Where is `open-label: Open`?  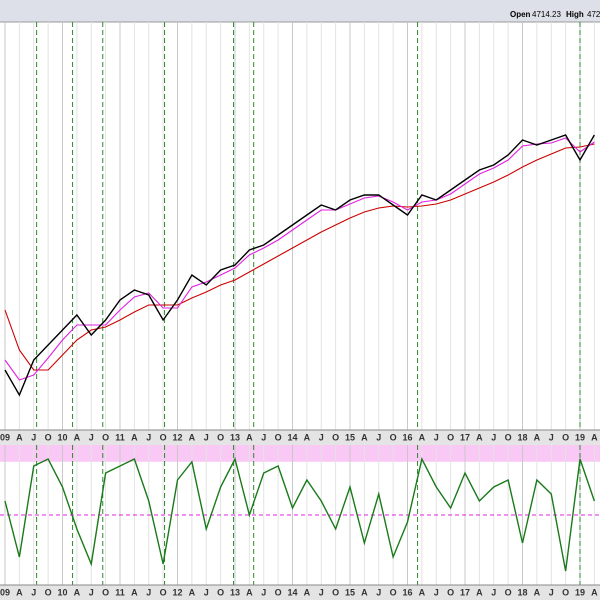 open-label: Open is located at coordinates (520, 14).